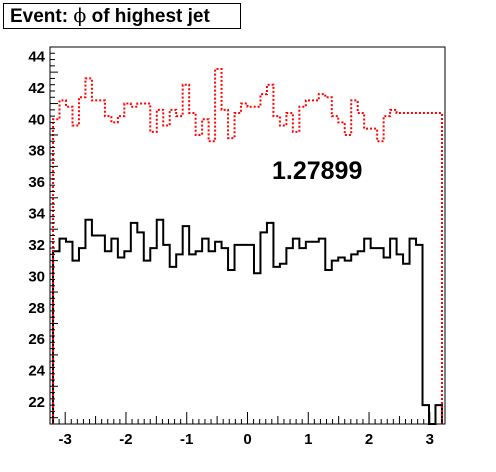 This screenshot has width=496, height=472. I want to click on x-tick-label: -3, so click(65, 439).